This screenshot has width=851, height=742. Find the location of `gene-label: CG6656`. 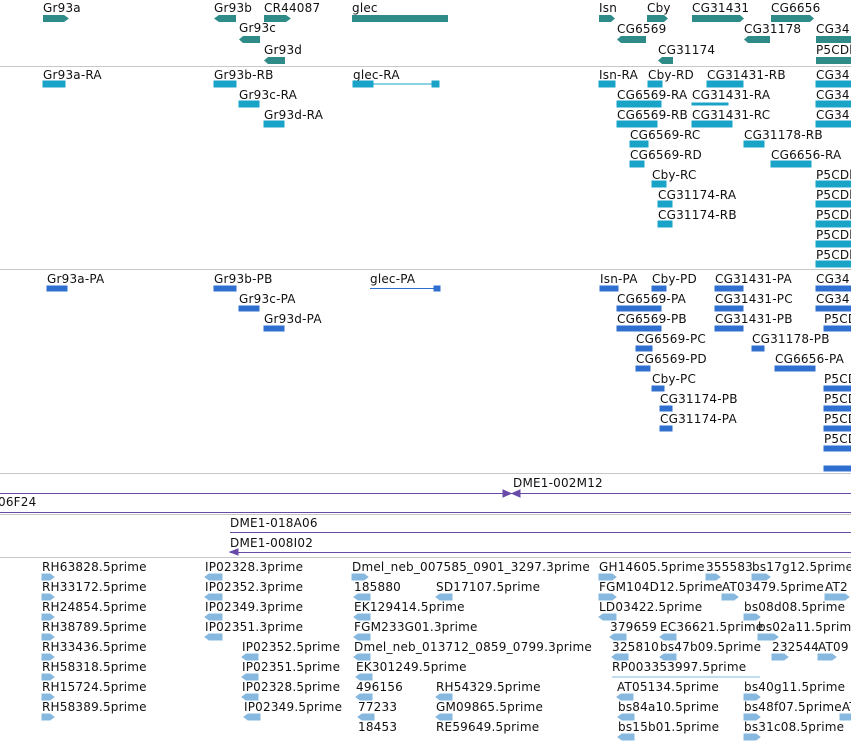

gene-label: CG6656 is located at coordinates (796, 8).